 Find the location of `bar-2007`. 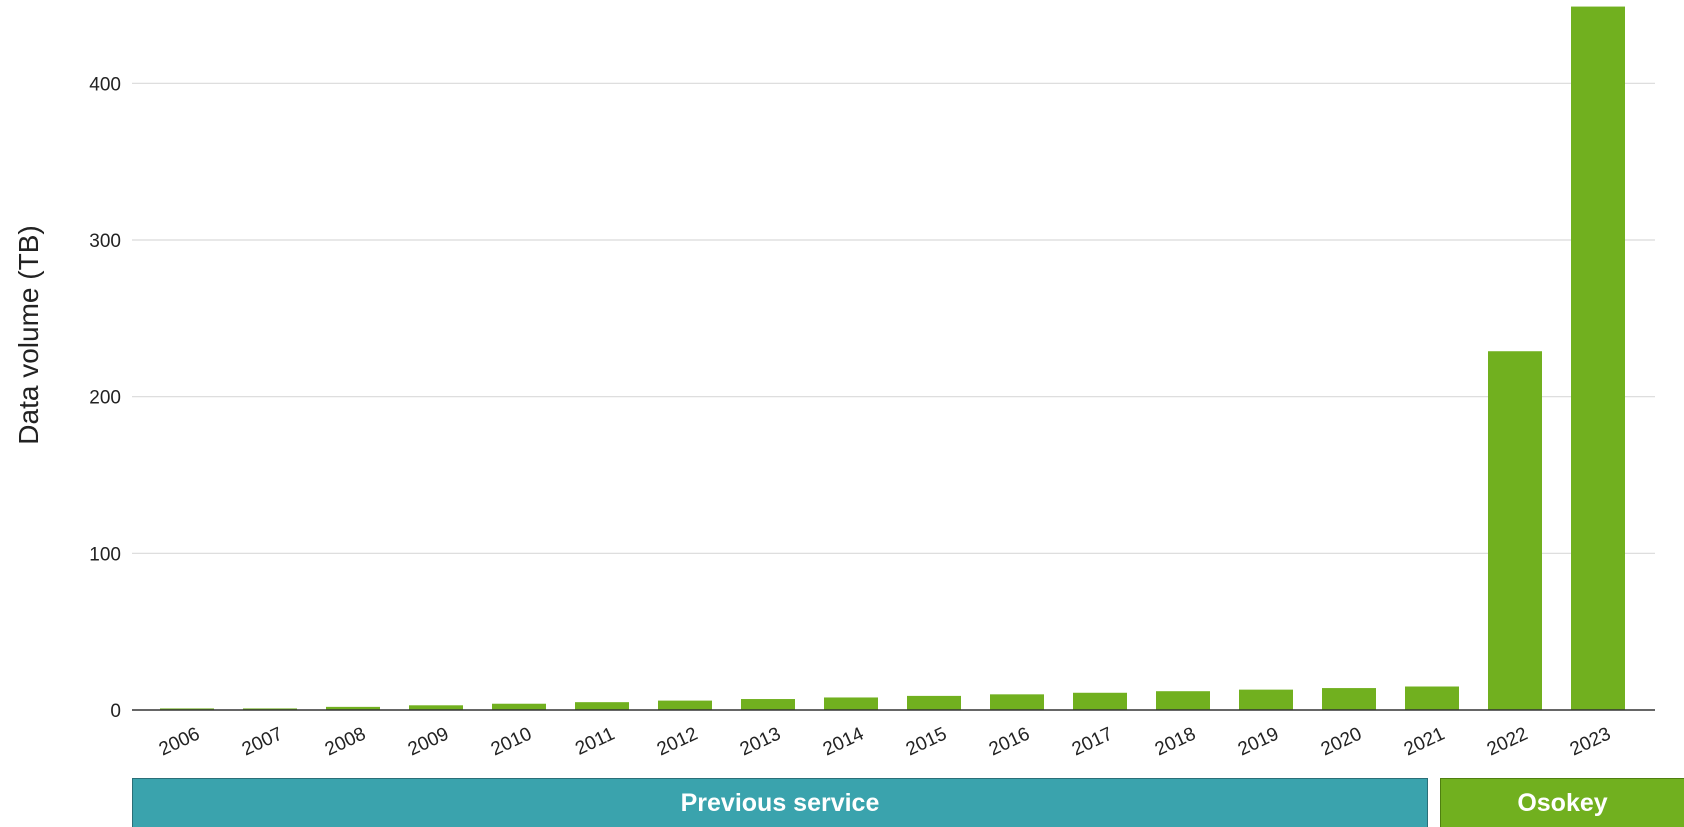

bar-2007 is located at coordinates (270, 709).